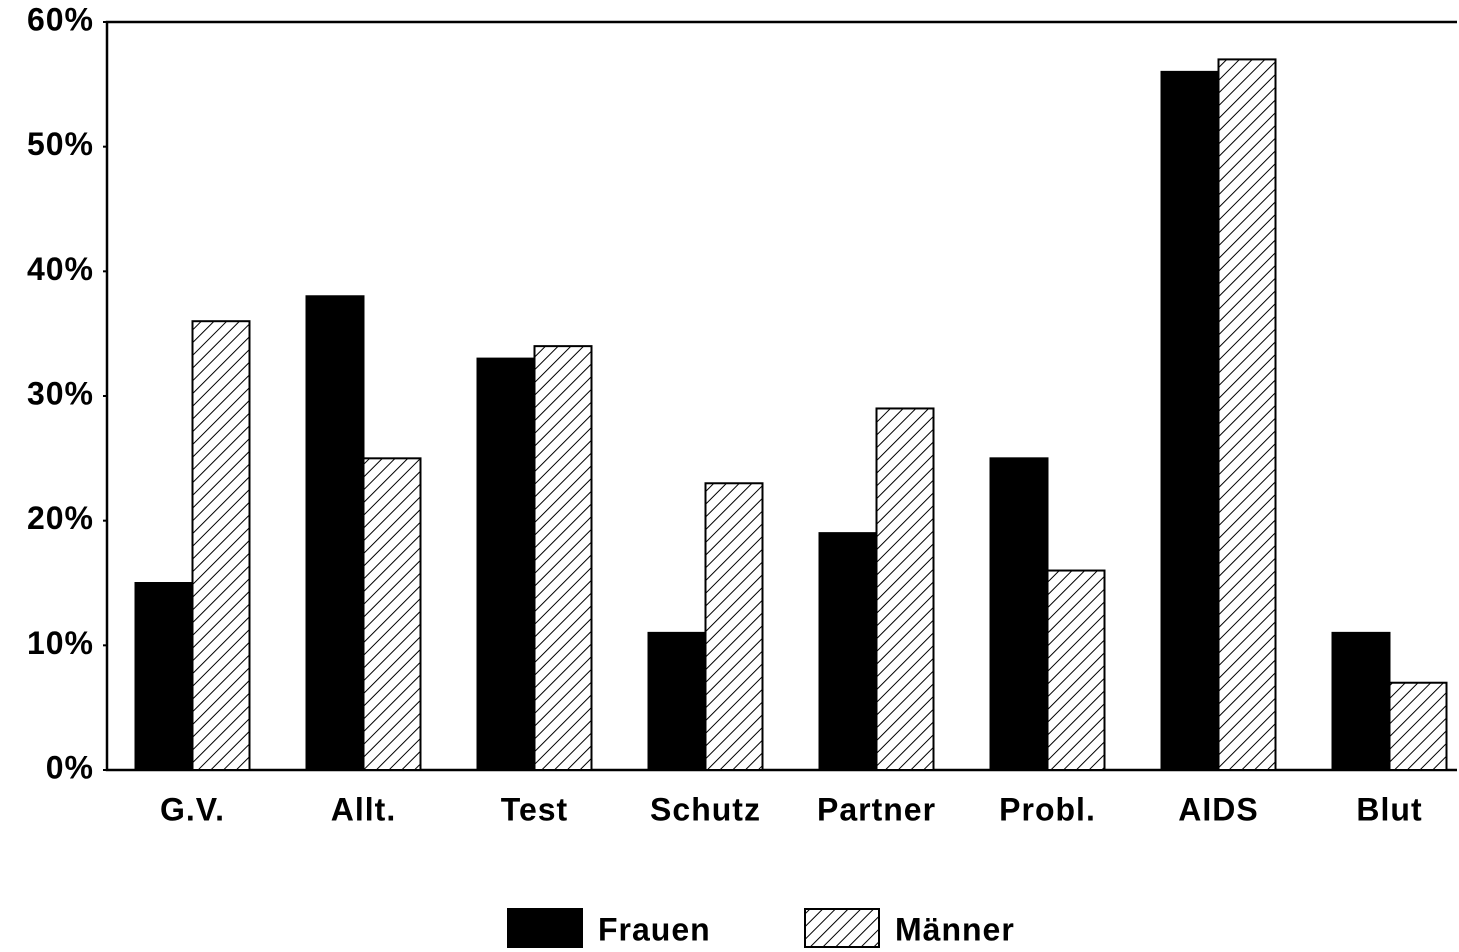 The height and width of the screenshot is (952, 1459). What do you see at coordinates (1389, 809) in the screenshot?
I see `x-tick-label: Blut` at bounding box center [1389, 809].